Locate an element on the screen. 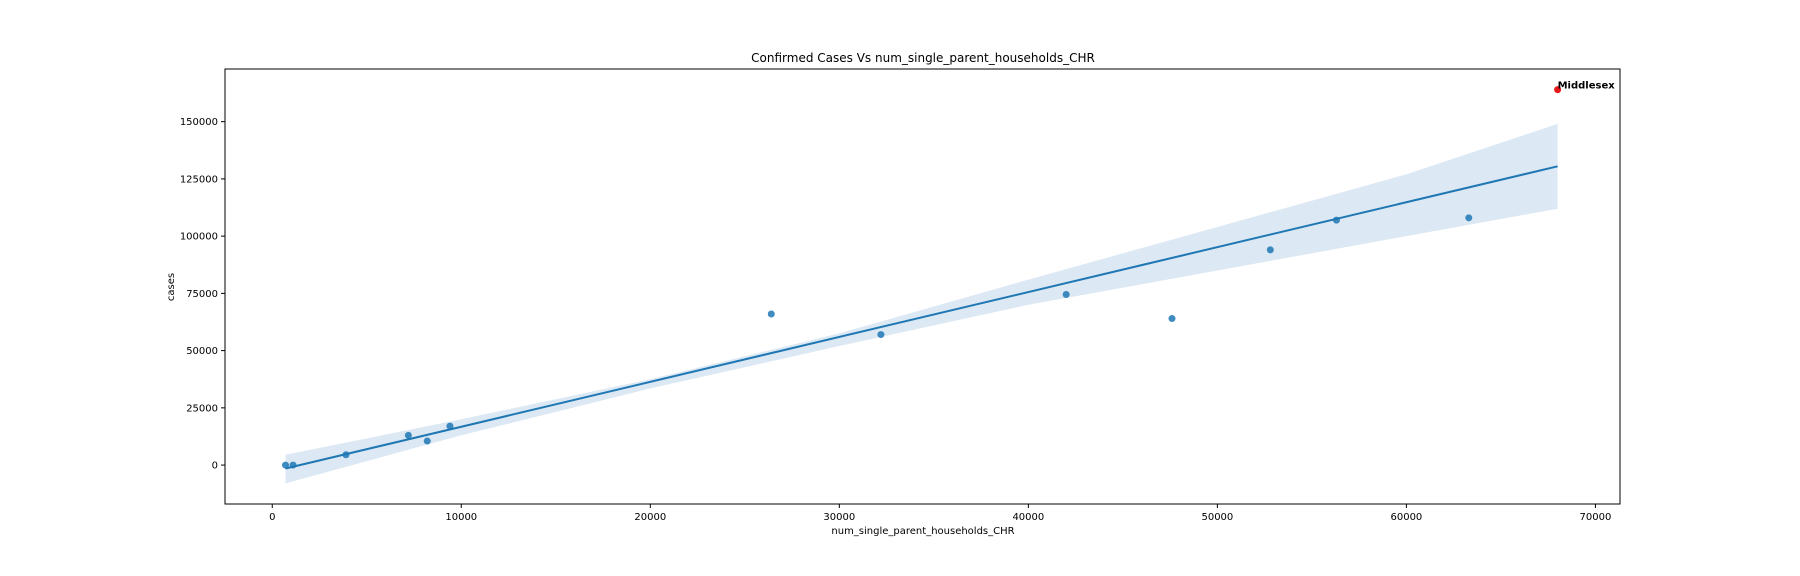 The image size is (1800, 576). x-tick-label: 70000 is located at coordinates (1596, 517).